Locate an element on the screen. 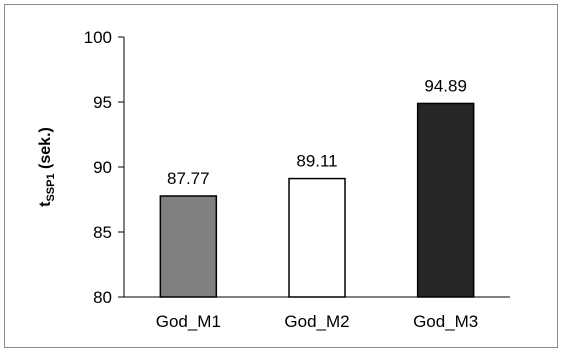  bar-god-m3 is located at coordinates (445, 200).